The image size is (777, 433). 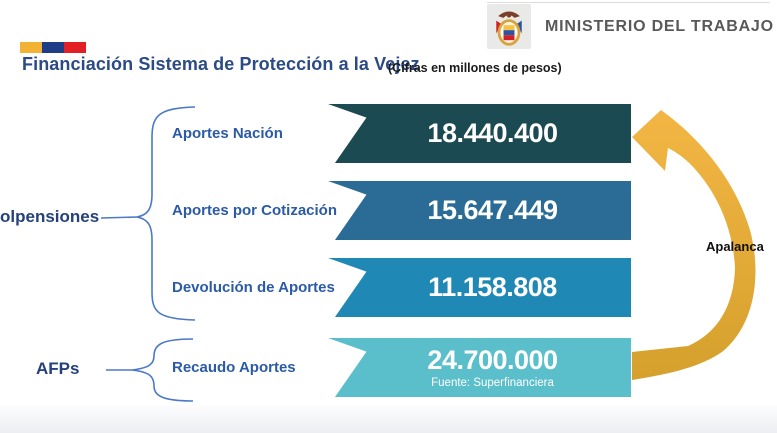 I want to click on banner-value: 18.440.400, so click(x=492, y=133).